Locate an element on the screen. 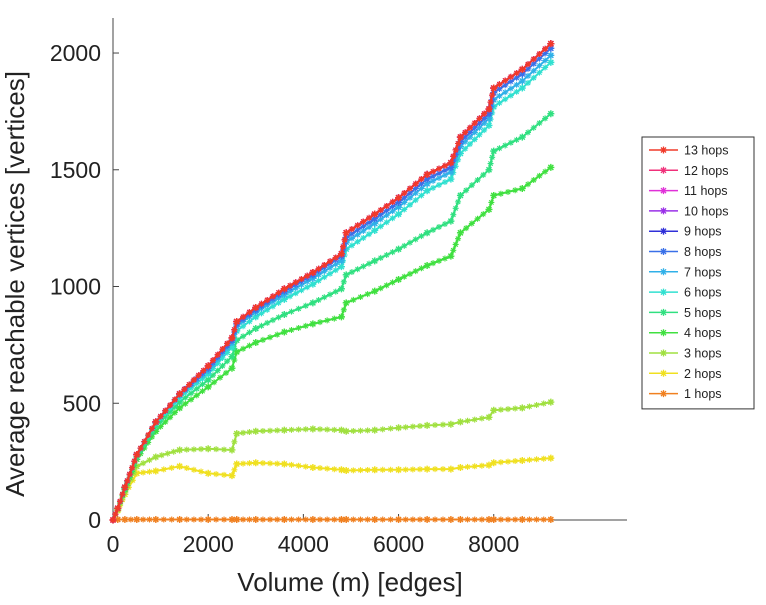 Image resolution: width=766 pixels, height=605 pixels. legend-label: 2 hops is located at coordinates (703, 374).